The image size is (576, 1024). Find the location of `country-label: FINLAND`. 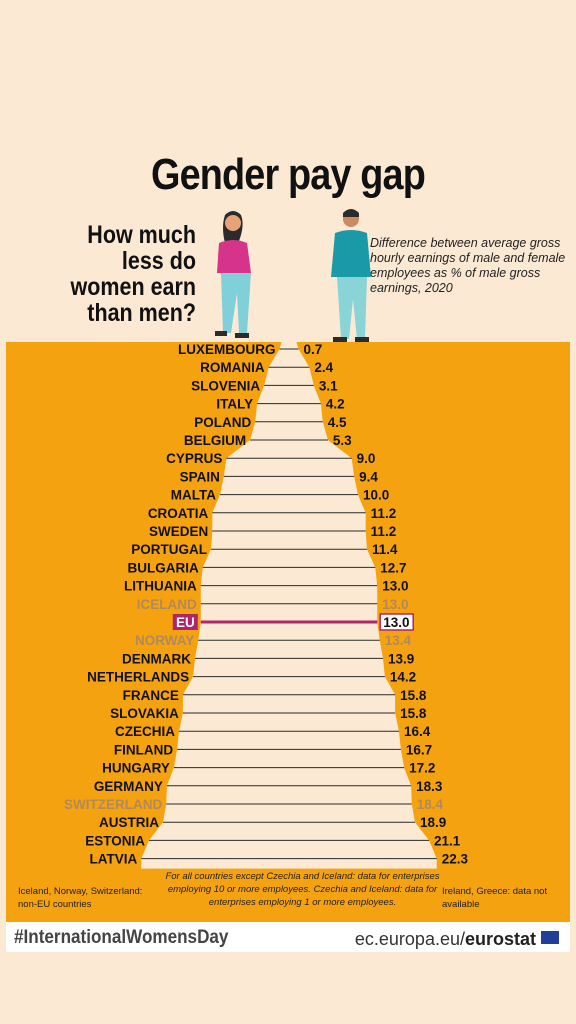

country-label: FINLAND is located at coordinates (143, 749).